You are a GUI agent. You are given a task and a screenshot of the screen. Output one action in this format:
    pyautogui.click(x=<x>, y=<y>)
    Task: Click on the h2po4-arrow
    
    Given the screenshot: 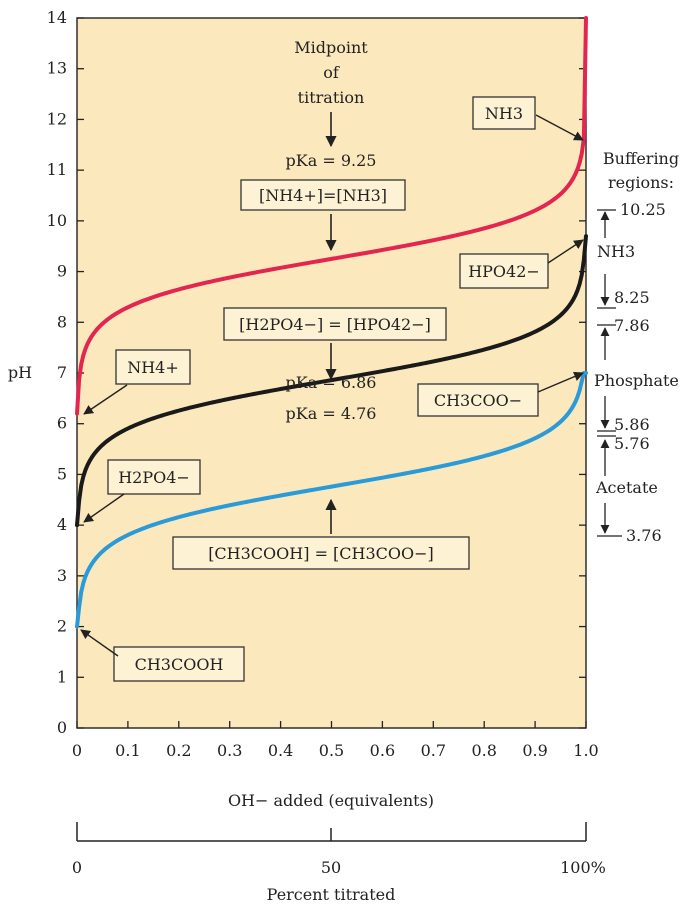 What is the action you would take?
    pyautogui.click(x=104, y=508)
    